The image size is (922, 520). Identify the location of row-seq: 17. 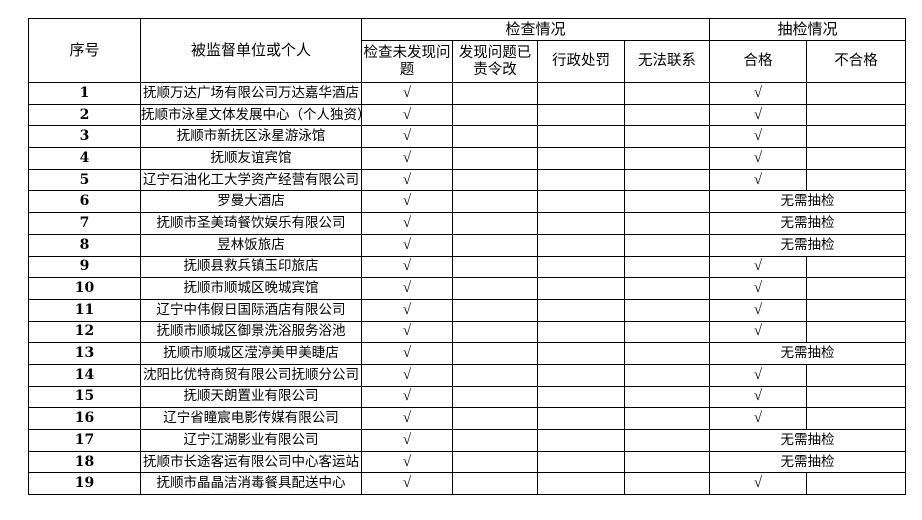
(84, 440).